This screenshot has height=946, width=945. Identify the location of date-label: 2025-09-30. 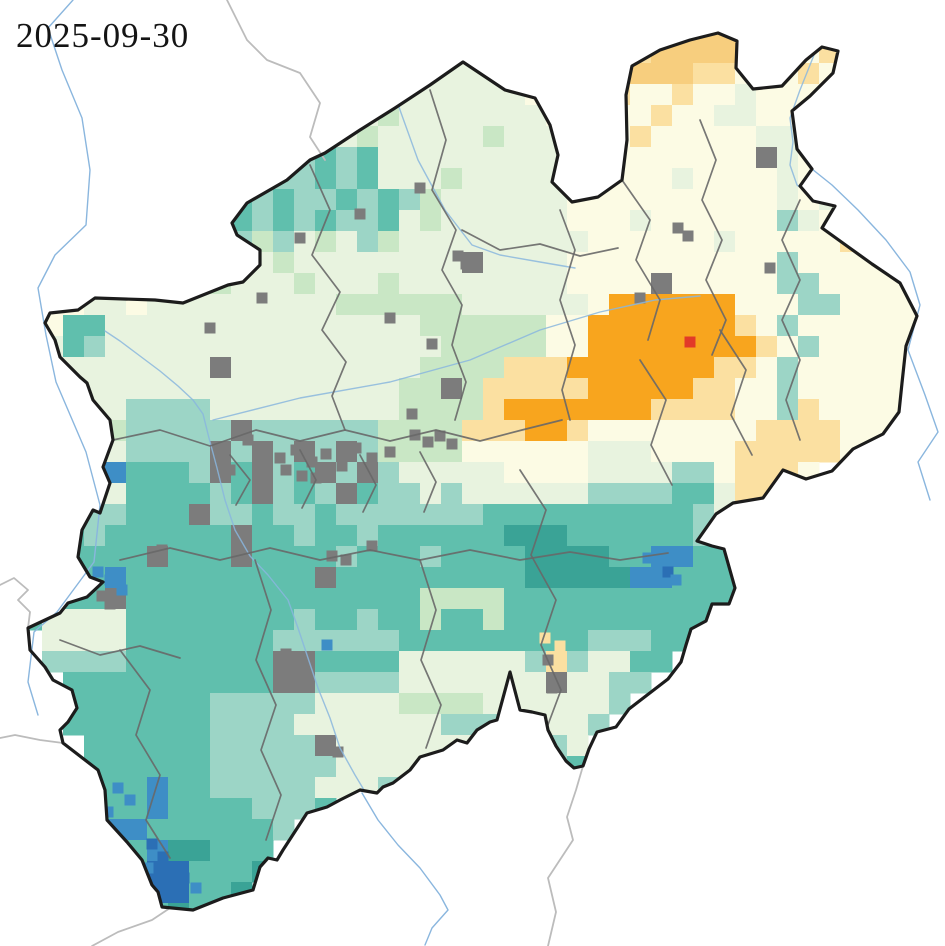
(103, 35).